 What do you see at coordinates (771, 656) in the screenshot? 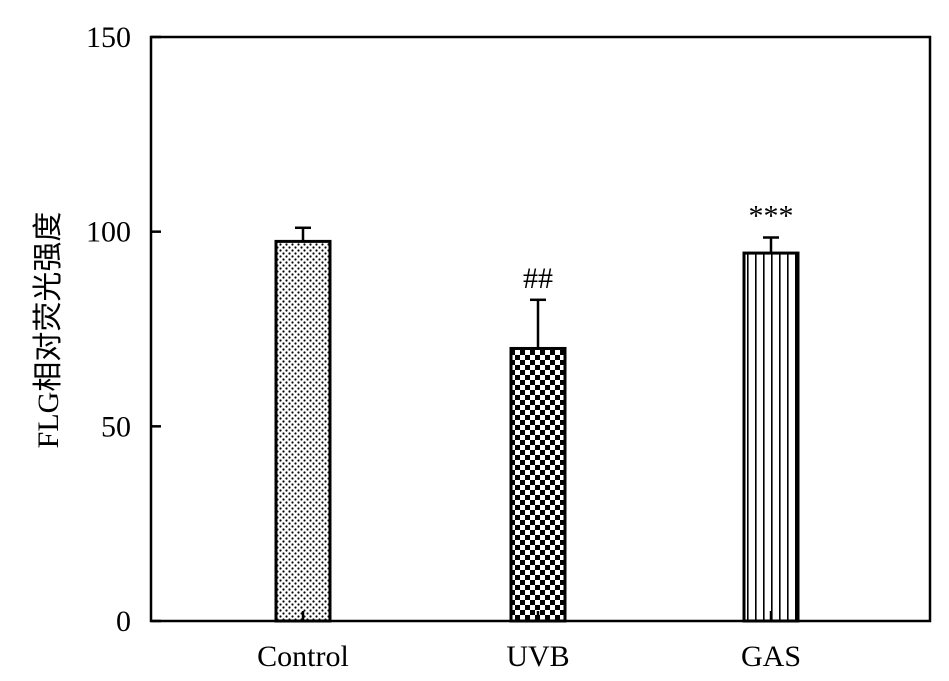
I see `x-tick-label-gas: GAS` at bounding box center [771, 656].